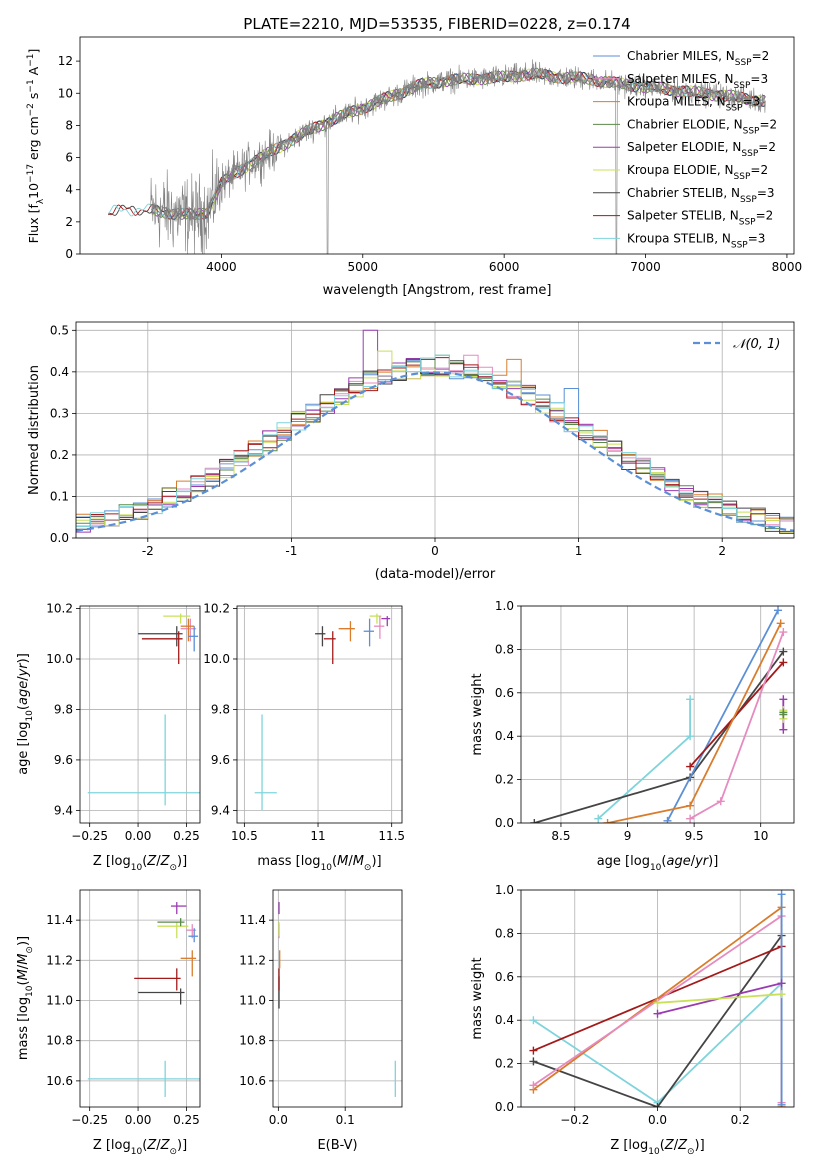 The height and width of the screenshot is (1170, 819). Describe the element at coordinates (140, 863) in the screenshot. I see `x-axis-label: Z [log10(Z/Z⊙)]` at that location.